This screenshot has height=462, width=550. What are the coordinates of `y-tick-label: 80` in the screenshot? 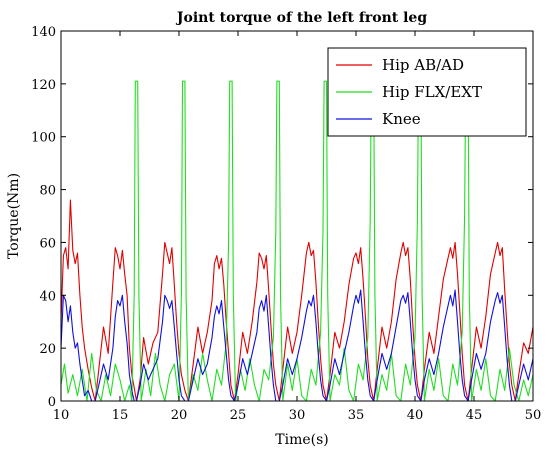 It's located at (47, 191).